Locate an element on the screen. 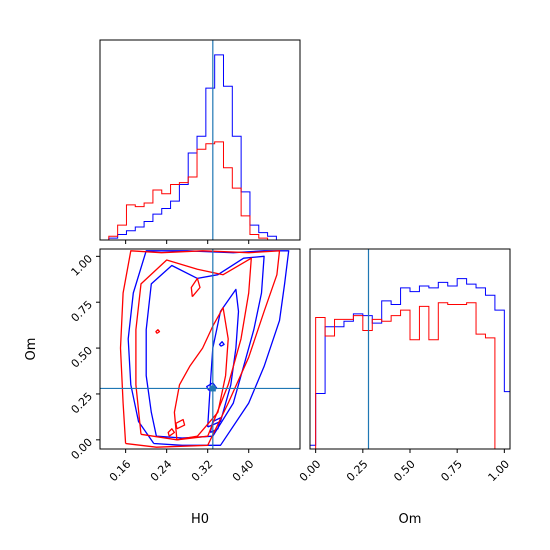  contour-ytick-label: 0.50 is located at coordinates (82, 357).